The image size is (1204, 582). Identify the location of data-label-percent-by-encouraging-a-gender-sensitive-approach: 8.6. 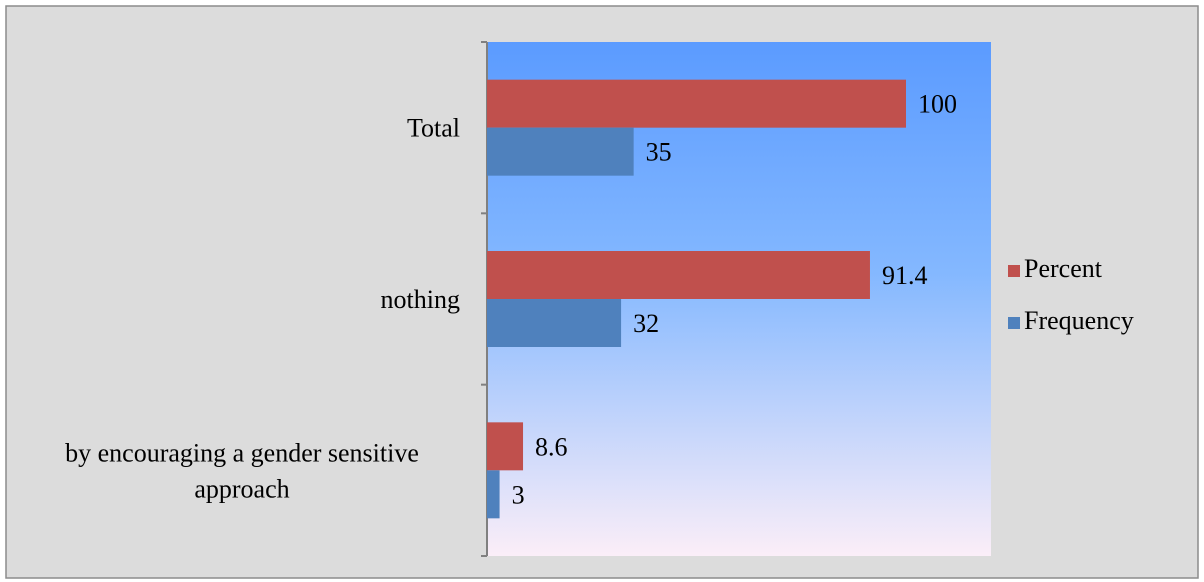
(551, 446).